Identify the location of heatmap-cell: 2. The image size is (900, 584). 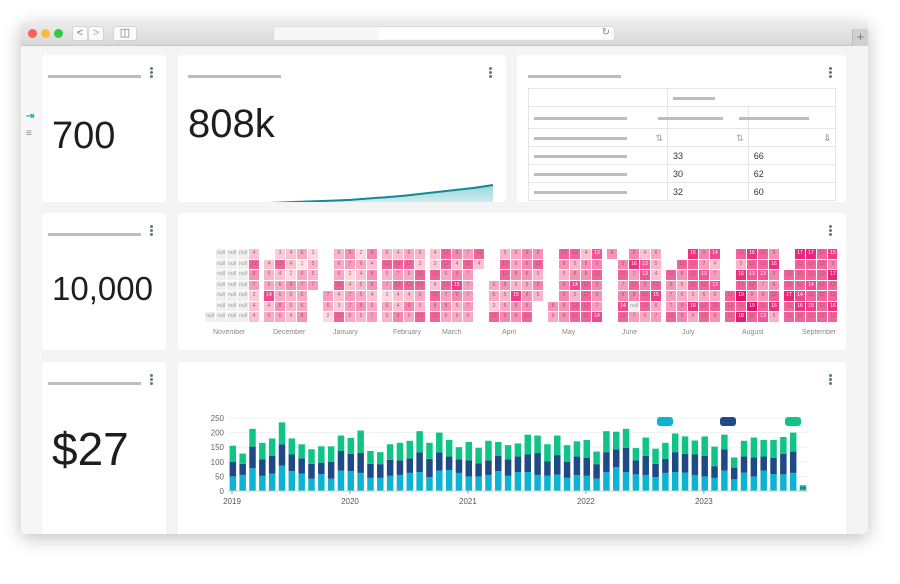
(361, 254).